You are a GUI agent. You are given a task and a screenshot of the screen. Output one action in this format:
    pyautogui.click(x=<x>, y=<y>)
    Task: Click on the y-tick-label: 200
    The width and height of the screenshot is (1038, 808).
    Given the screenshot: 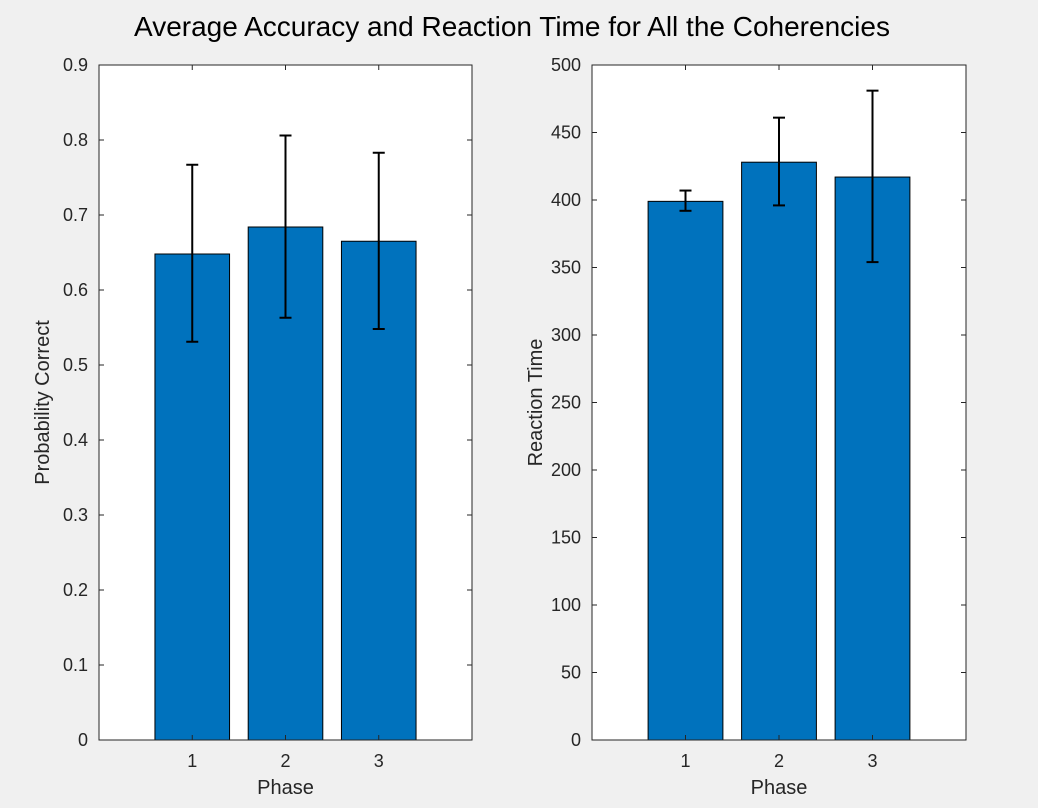 What is the action you would take?
    pyautogui.click(x=566, y=470)
    